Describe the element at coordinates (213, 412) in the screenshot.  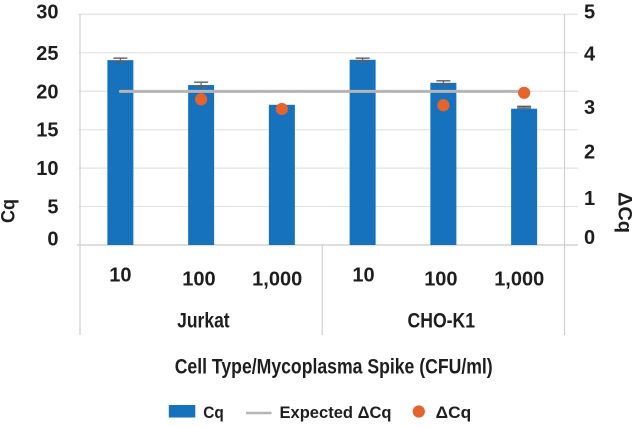
I see `legend-label-cq: Cq` at that location.